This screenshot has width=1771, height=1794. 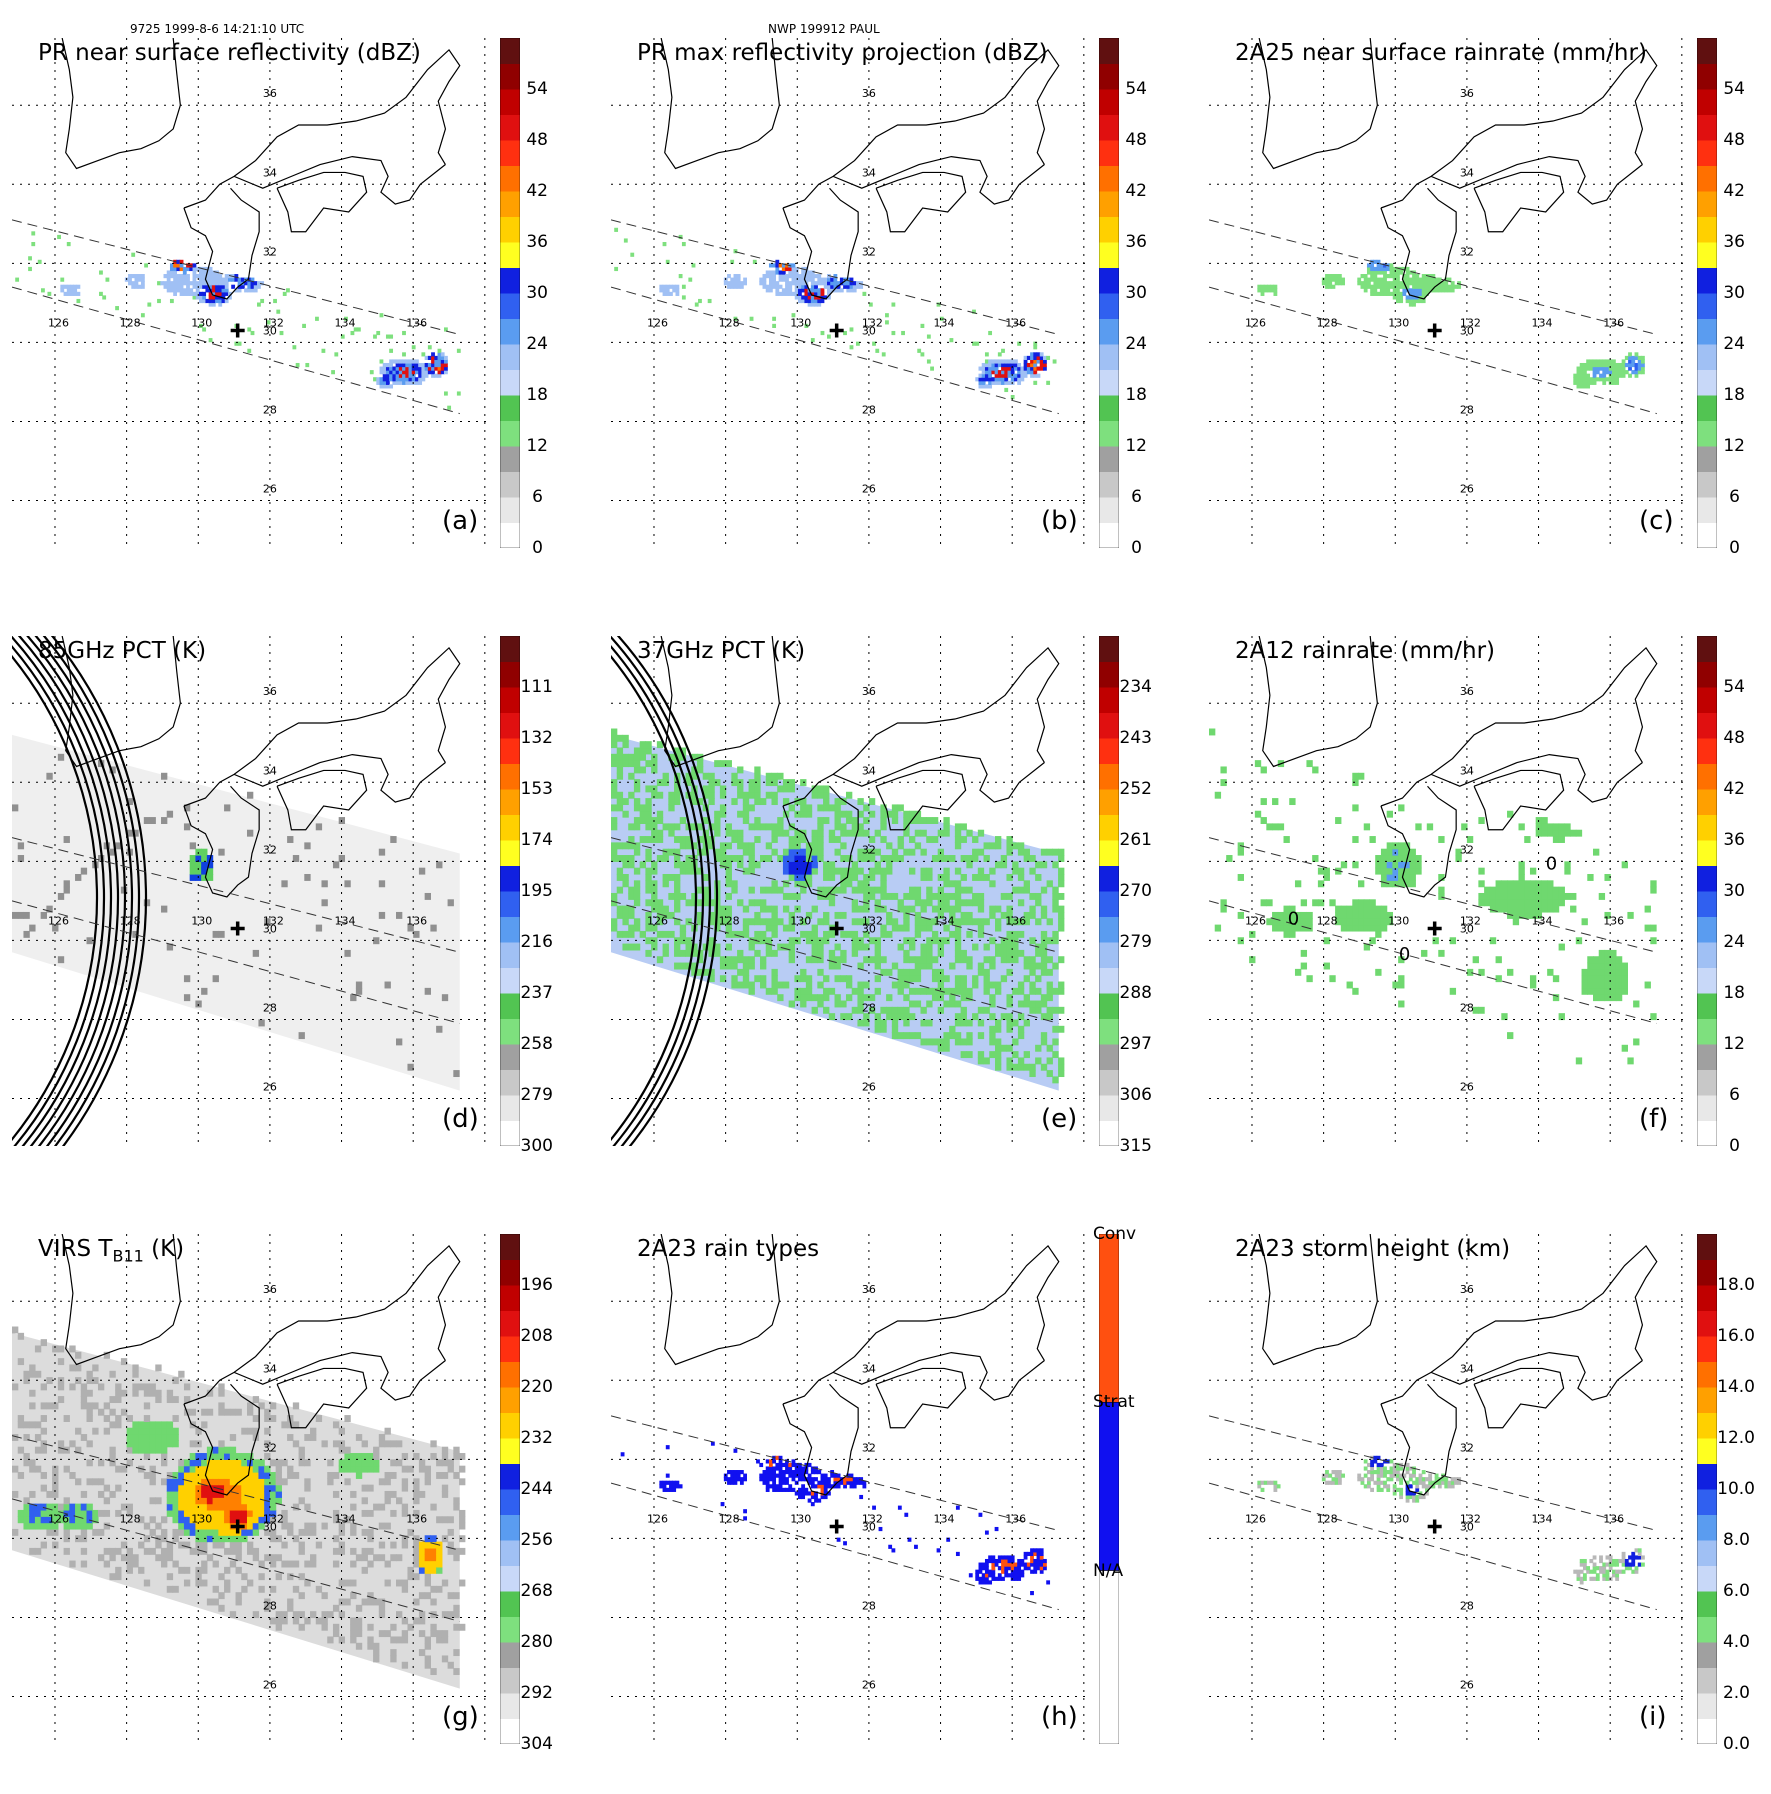 I want to click on colorbar-tick-label: 279, so click(x=1136, y=942).